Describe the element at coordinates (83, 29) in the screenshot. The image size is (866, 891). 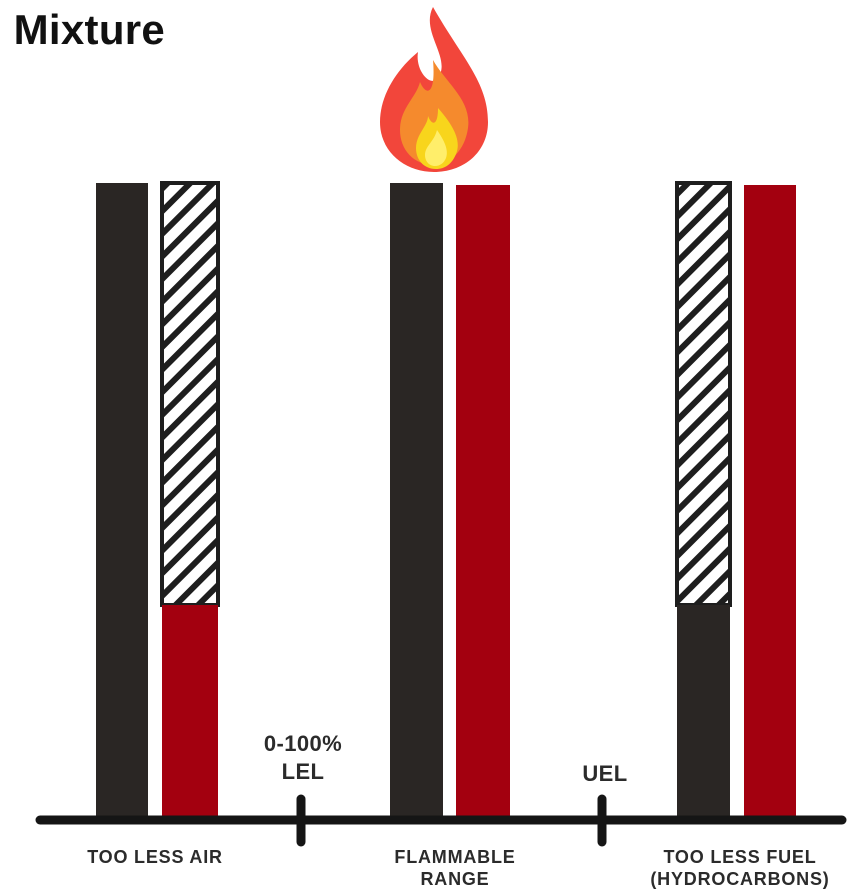
I see `diagram-title: e Mixture` at that location.